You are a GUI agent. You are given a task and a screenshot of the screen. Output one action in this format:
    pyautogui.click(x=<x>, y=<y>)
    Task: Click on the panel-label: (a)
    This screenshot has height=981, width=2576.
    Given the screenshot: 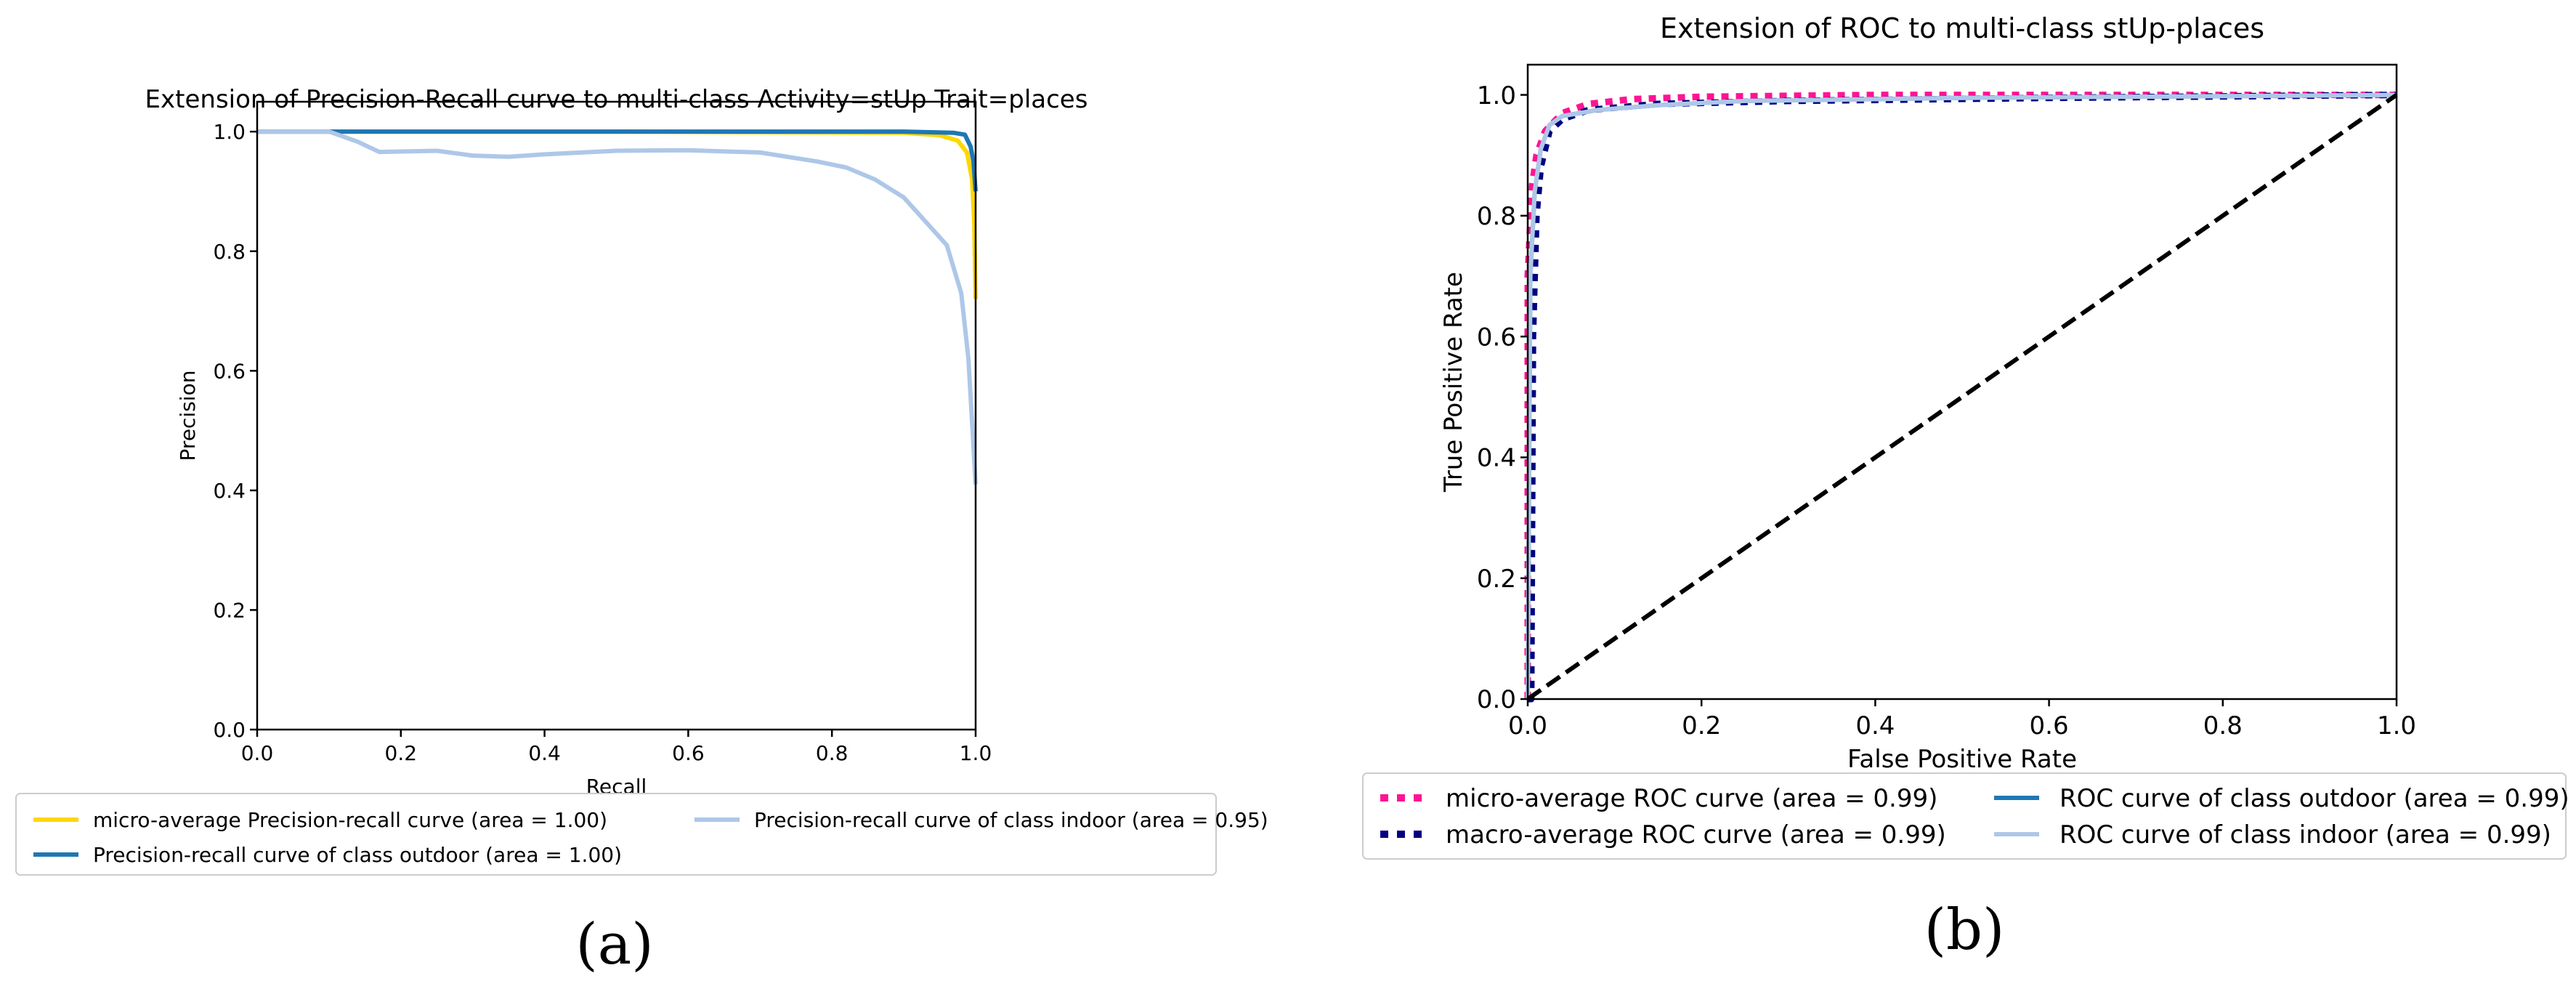 What is the action you would take?
    pyautogui.click(x=614, y=944)
    